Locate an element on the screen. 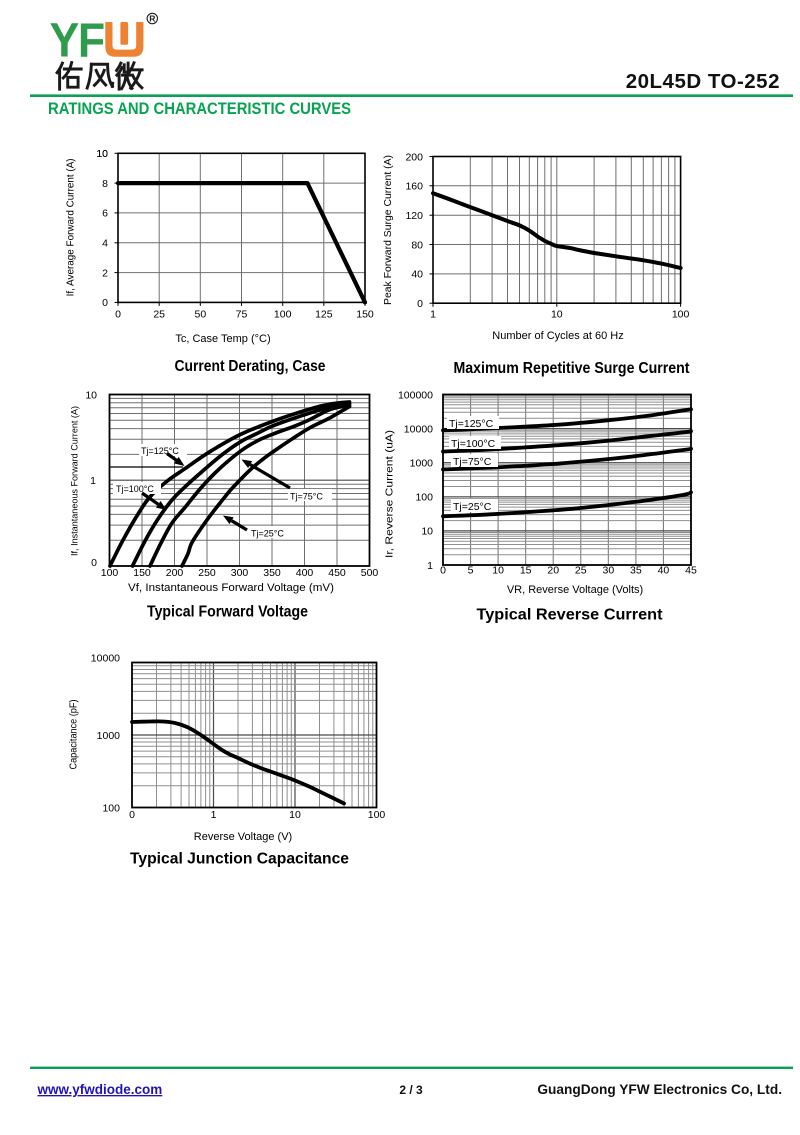 The image size is (800, 1135). svg-text: 75 is located at coordinates (242, 315).